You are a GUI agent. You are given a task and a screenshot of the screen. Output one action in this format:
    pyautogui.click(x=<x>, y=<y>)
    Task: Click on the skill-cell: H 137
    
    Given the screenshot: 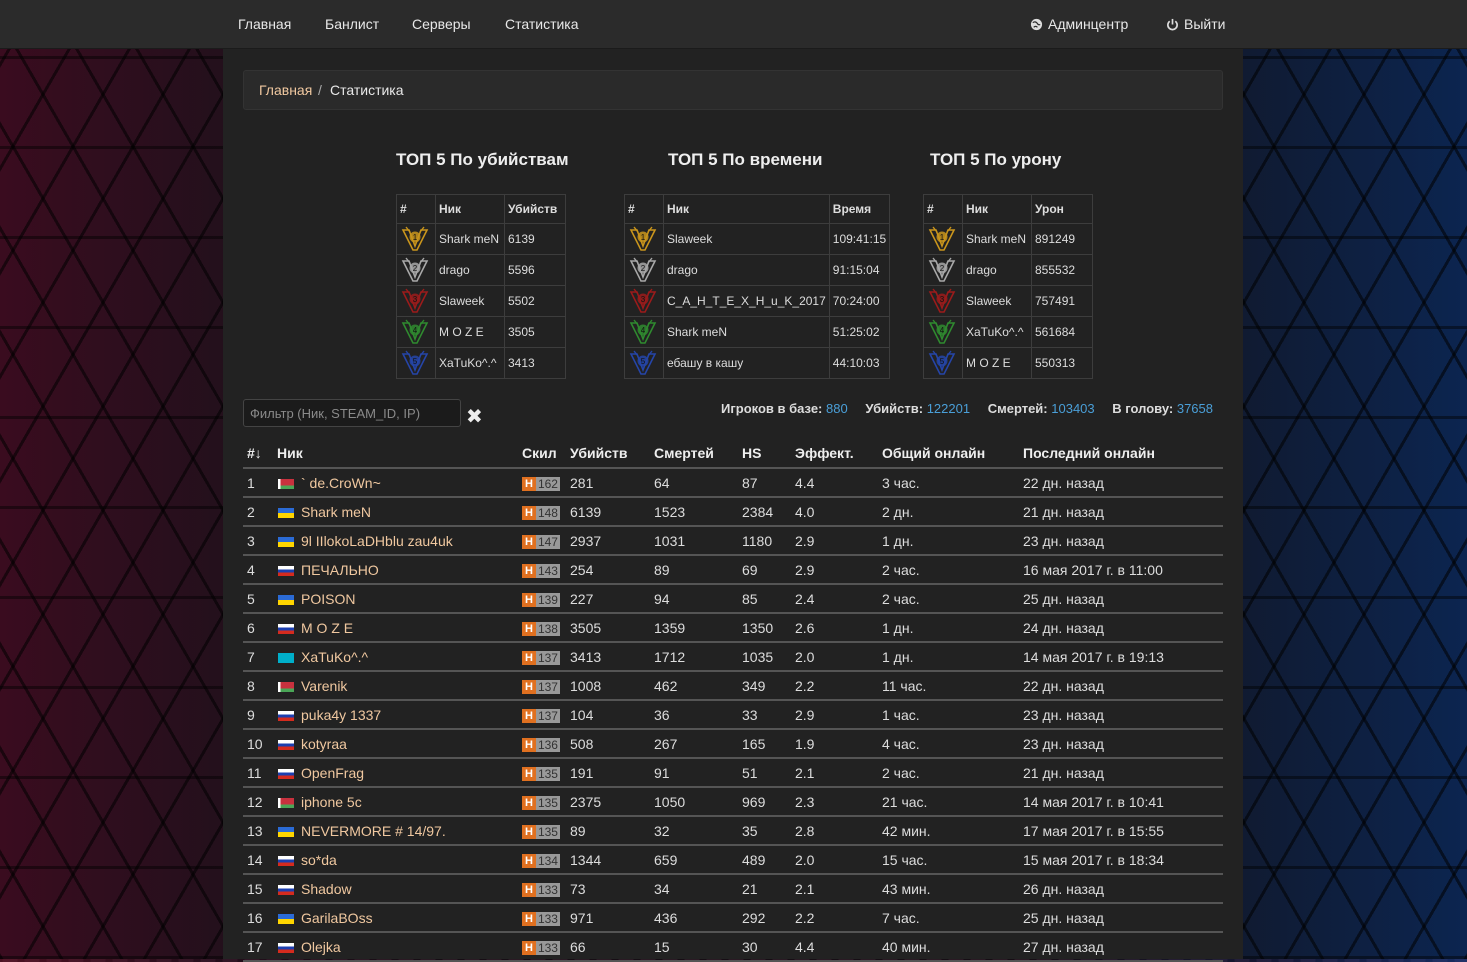 What is the action you would take?
    pyautogui.click(x=542, y=715)
    